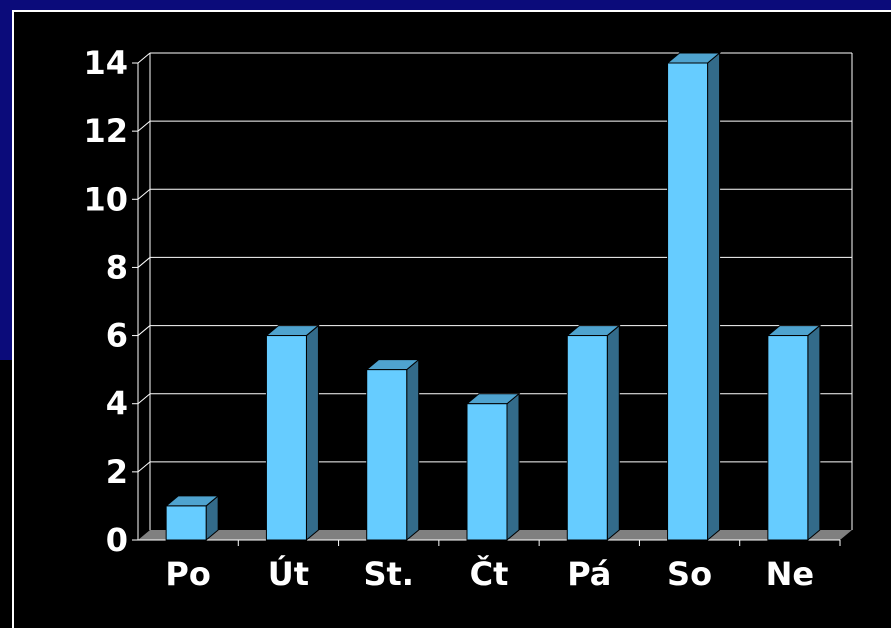 The width and height of the screenshot is (891, 628). I want to click on slide-background-strip, so click(7, 494).